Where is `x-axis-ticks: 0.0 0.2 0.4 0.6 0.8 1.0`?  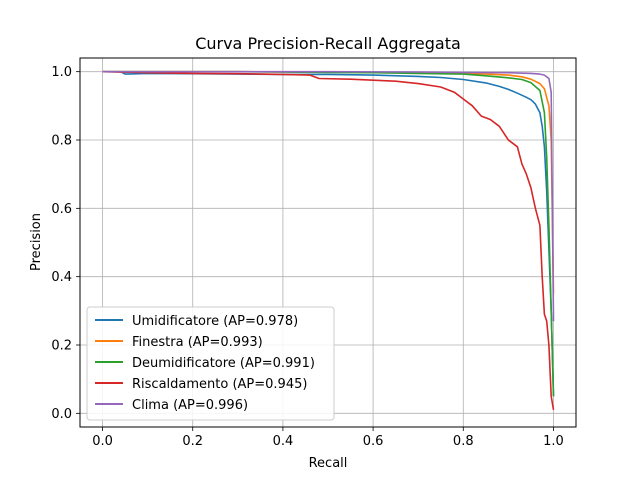
x-axis-ticks: 0.0 0.2 0.4 0.6 0.8 1.0 is located at coordinates (328, 438).